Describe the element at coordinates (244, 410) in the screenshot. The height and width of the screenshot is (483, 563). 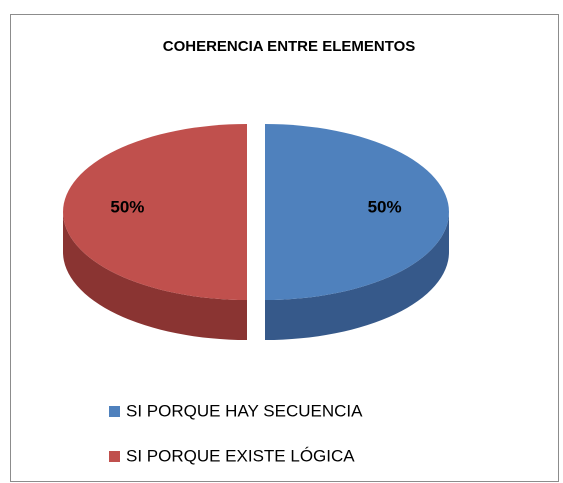
I see `legend-label: SI PORQUE HAY SECUENCIA` at that location.